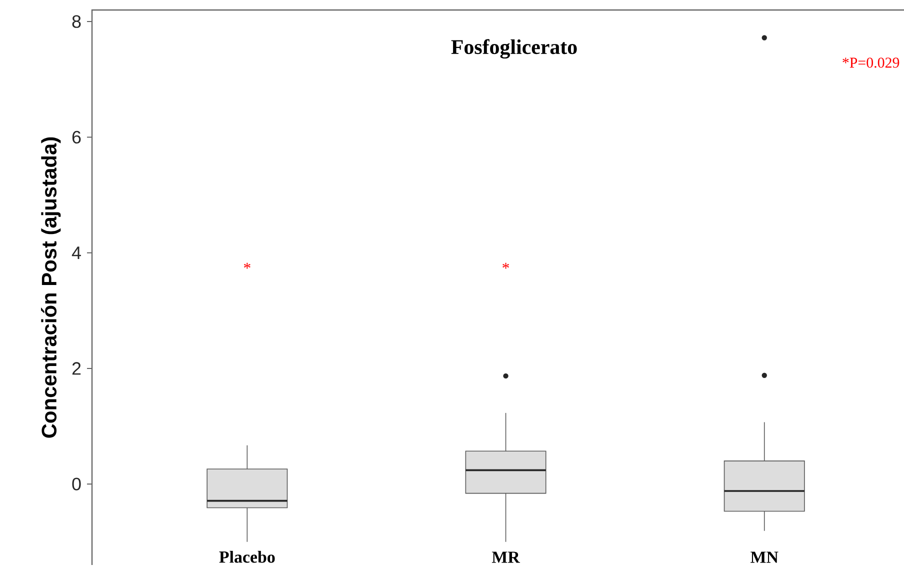 The width and height of the screenshot is (904, 567). What do you see at coordinates (76, 137) in the screenshot?
I see `y-tick-label: 6` at bounding box center [76, 137].